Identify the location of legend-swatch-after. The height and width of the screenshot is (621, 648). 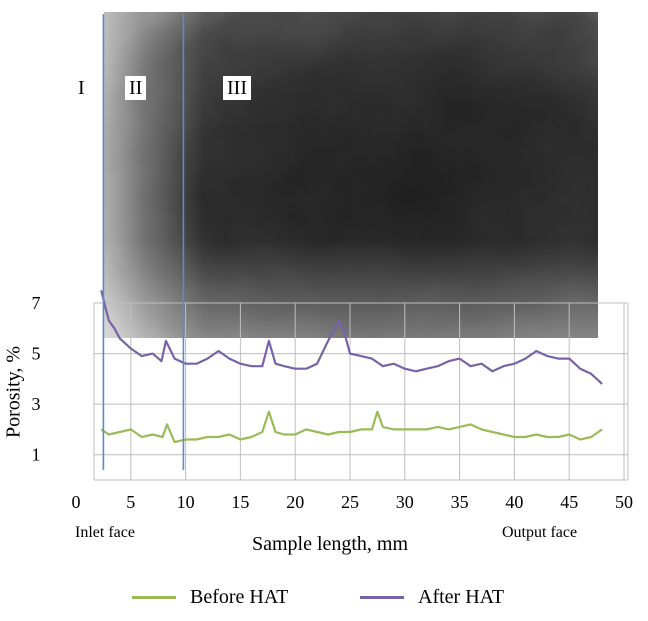
(382, 597).